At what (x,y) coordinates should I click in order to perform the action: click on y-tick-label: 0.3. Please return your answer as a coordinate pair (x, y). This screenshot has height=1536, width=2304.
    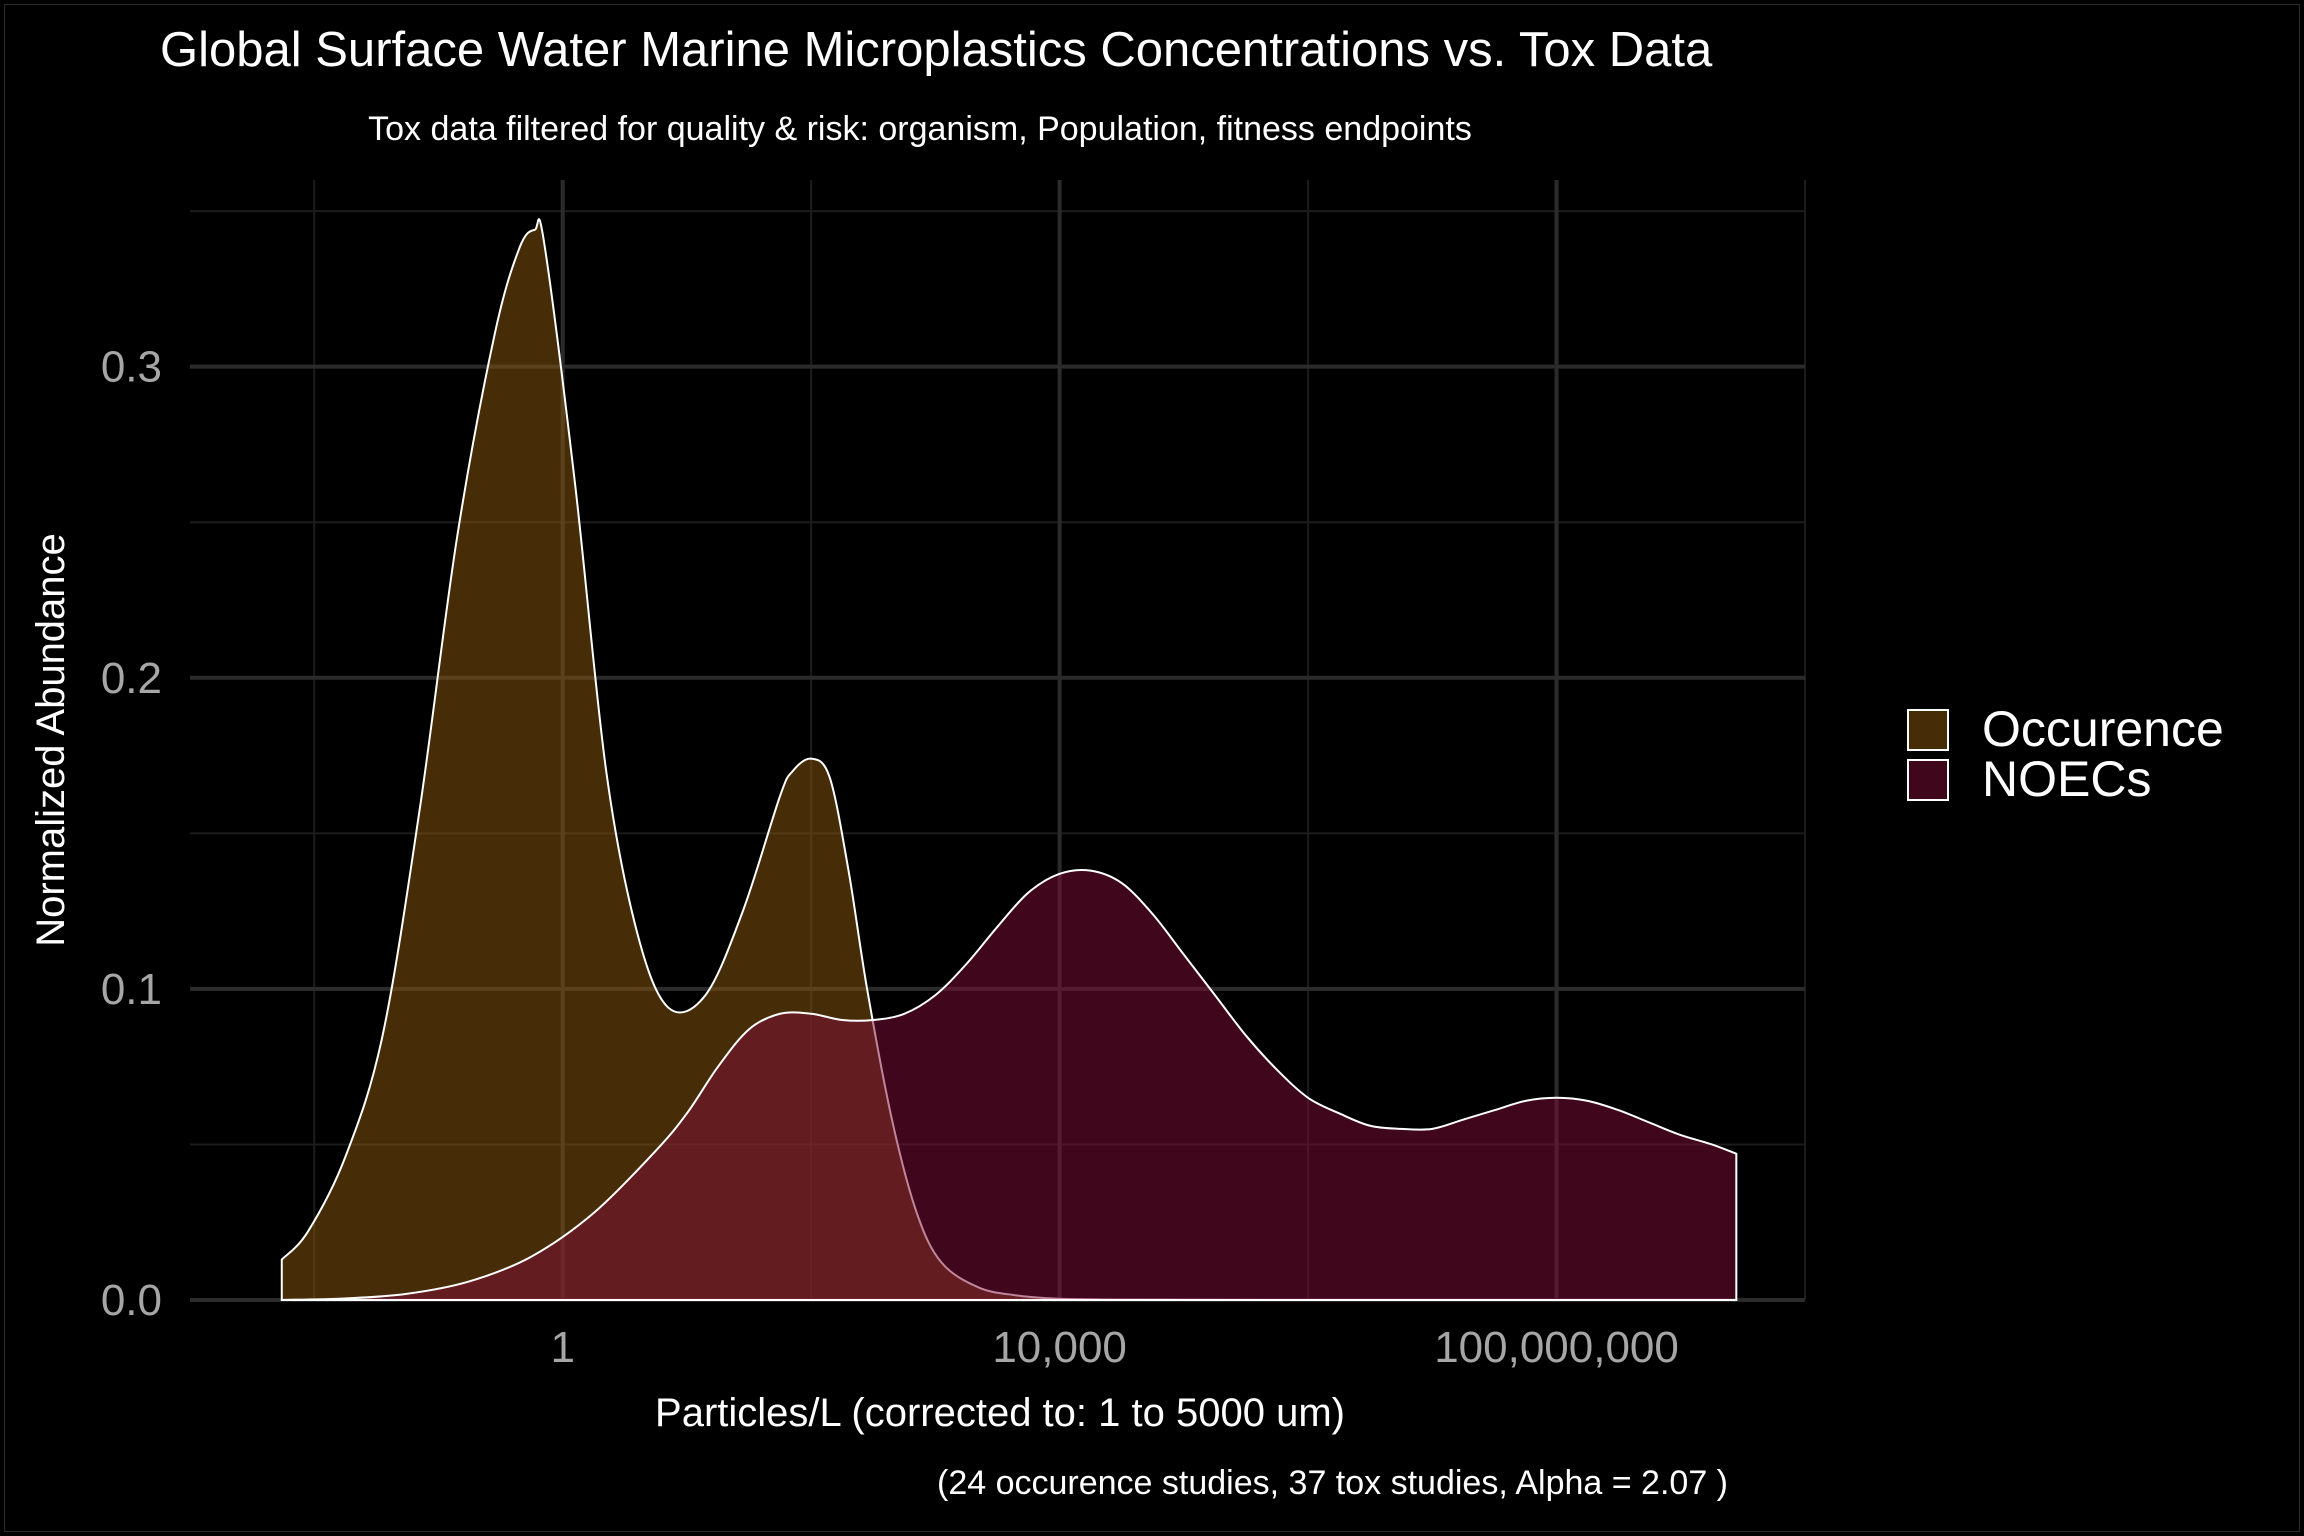
    Looking at the image, I should click on (131, 367).